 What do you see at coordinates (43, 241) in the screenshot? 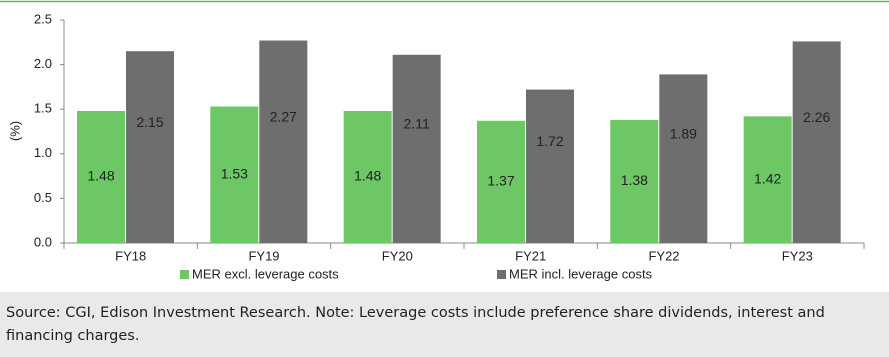
I see `y-tick-label: 0.0` at bounding box center [43, 241].